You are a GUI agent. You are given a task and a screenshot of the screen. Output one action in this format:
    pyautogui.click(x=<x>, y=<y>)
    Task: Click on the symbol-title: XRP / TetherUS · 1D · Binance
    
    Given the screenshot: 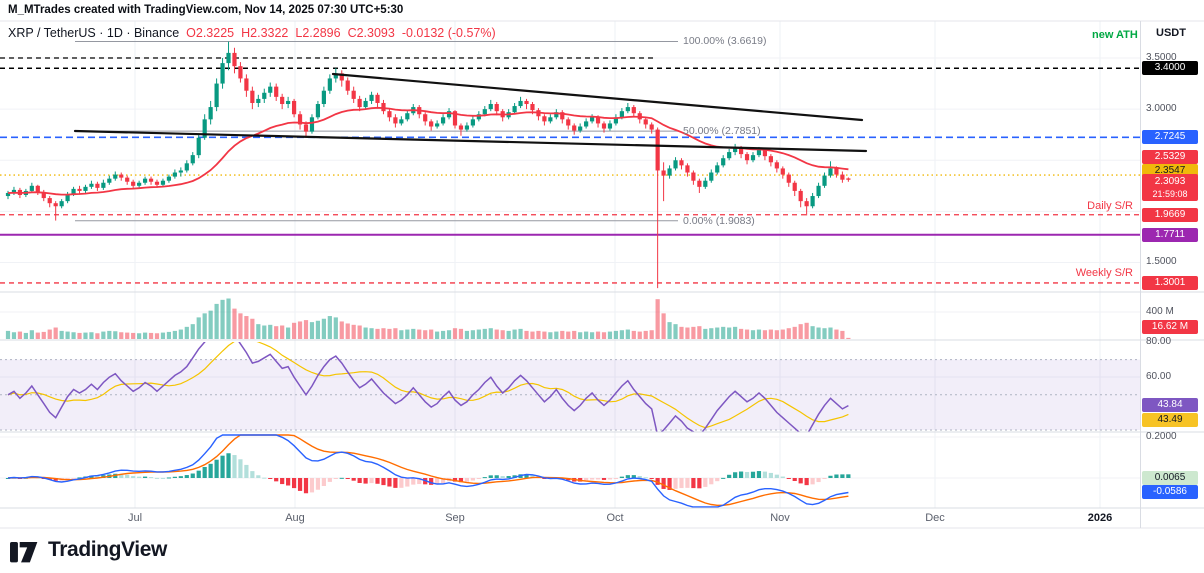 What is the action you would take?
    pyautogui.click(x=94, y=33)
    